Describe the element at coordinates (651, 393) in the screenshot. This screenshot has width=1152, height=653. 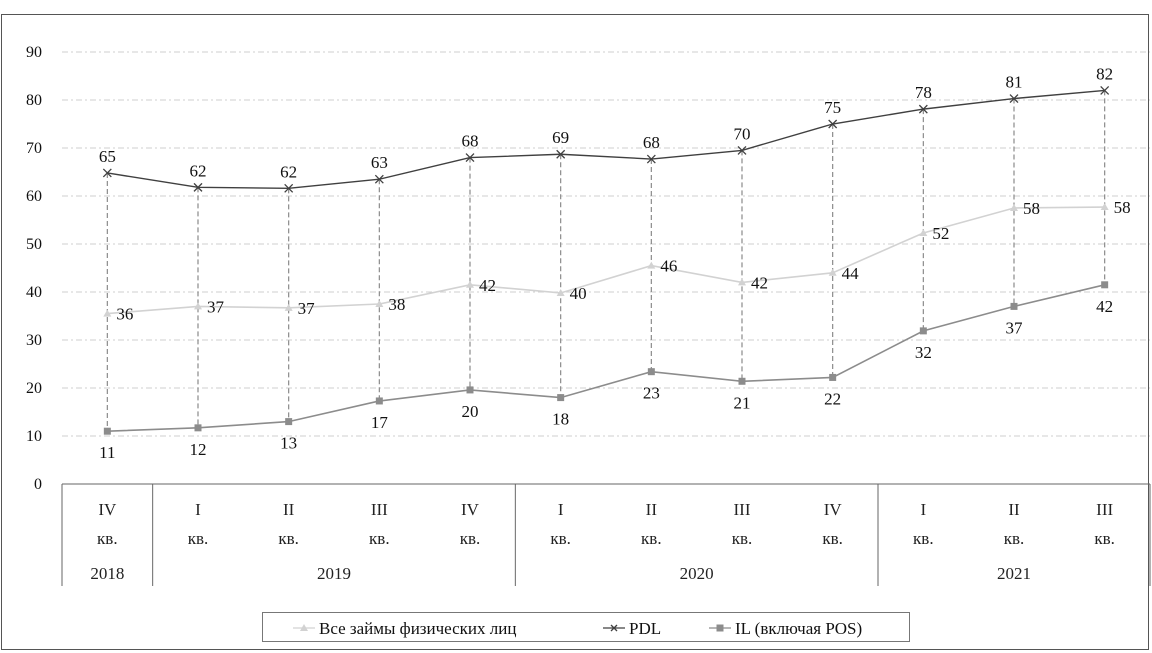
I see `data-label: 23` at that location.